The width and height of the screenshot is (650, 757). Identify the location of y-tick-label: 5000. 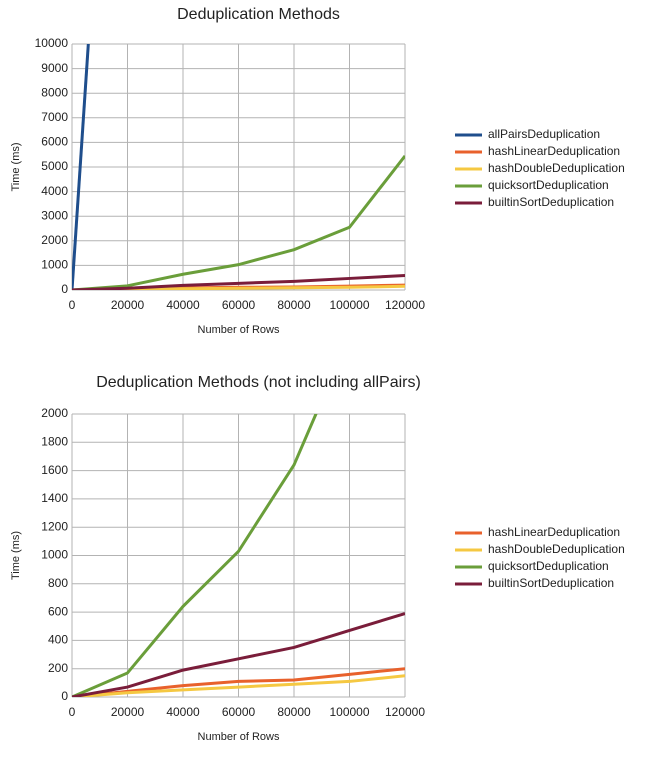
(54, 166).